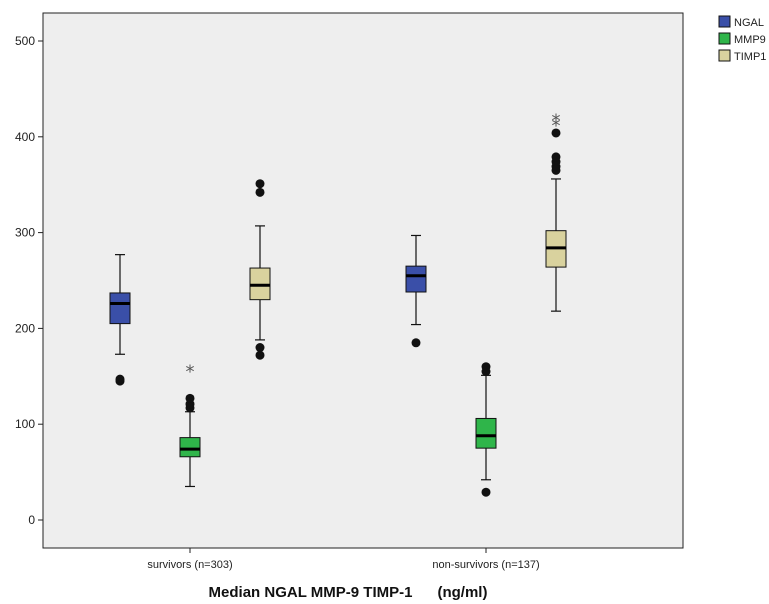  I want to click on x-category-label: survivors (n=303), so click(189, 565).